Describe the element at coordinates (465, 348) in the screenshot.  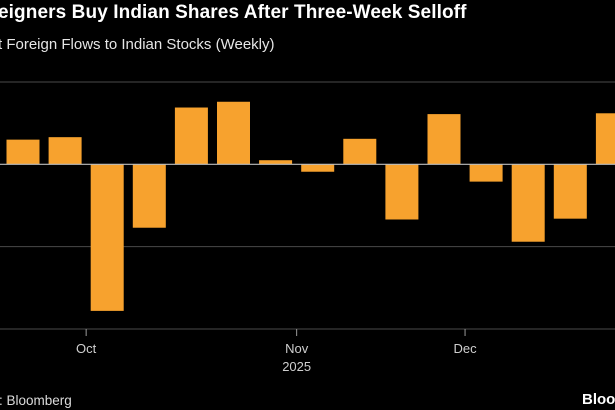
I see `x-tick-label: Dec` at that location.